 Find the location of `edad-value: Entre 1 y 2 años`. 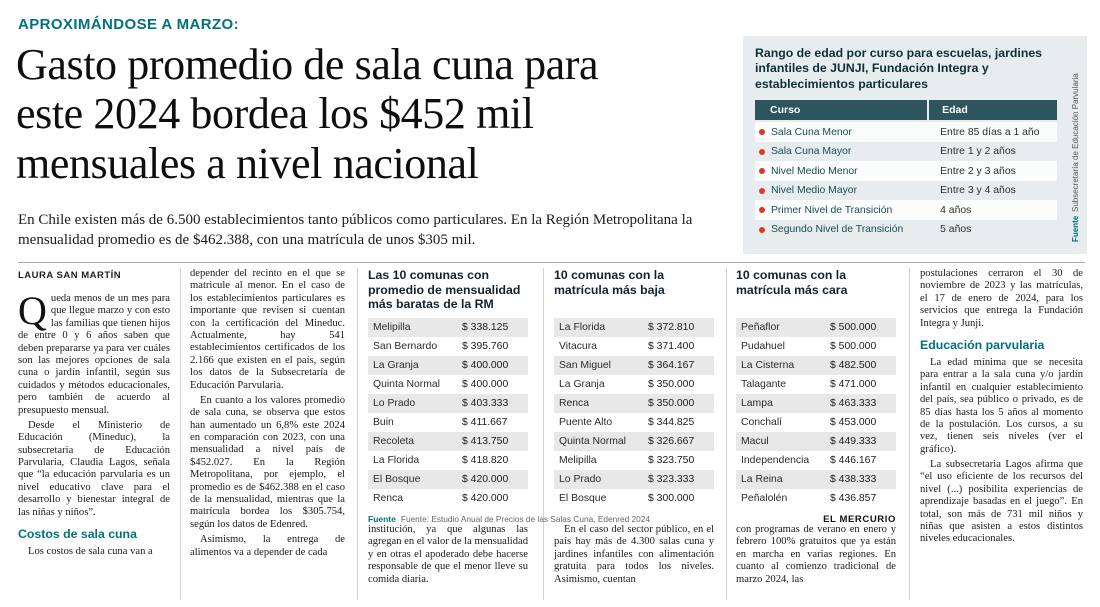

edad-value: Entre 1 y 2 años is located at coordinates (978, 152).